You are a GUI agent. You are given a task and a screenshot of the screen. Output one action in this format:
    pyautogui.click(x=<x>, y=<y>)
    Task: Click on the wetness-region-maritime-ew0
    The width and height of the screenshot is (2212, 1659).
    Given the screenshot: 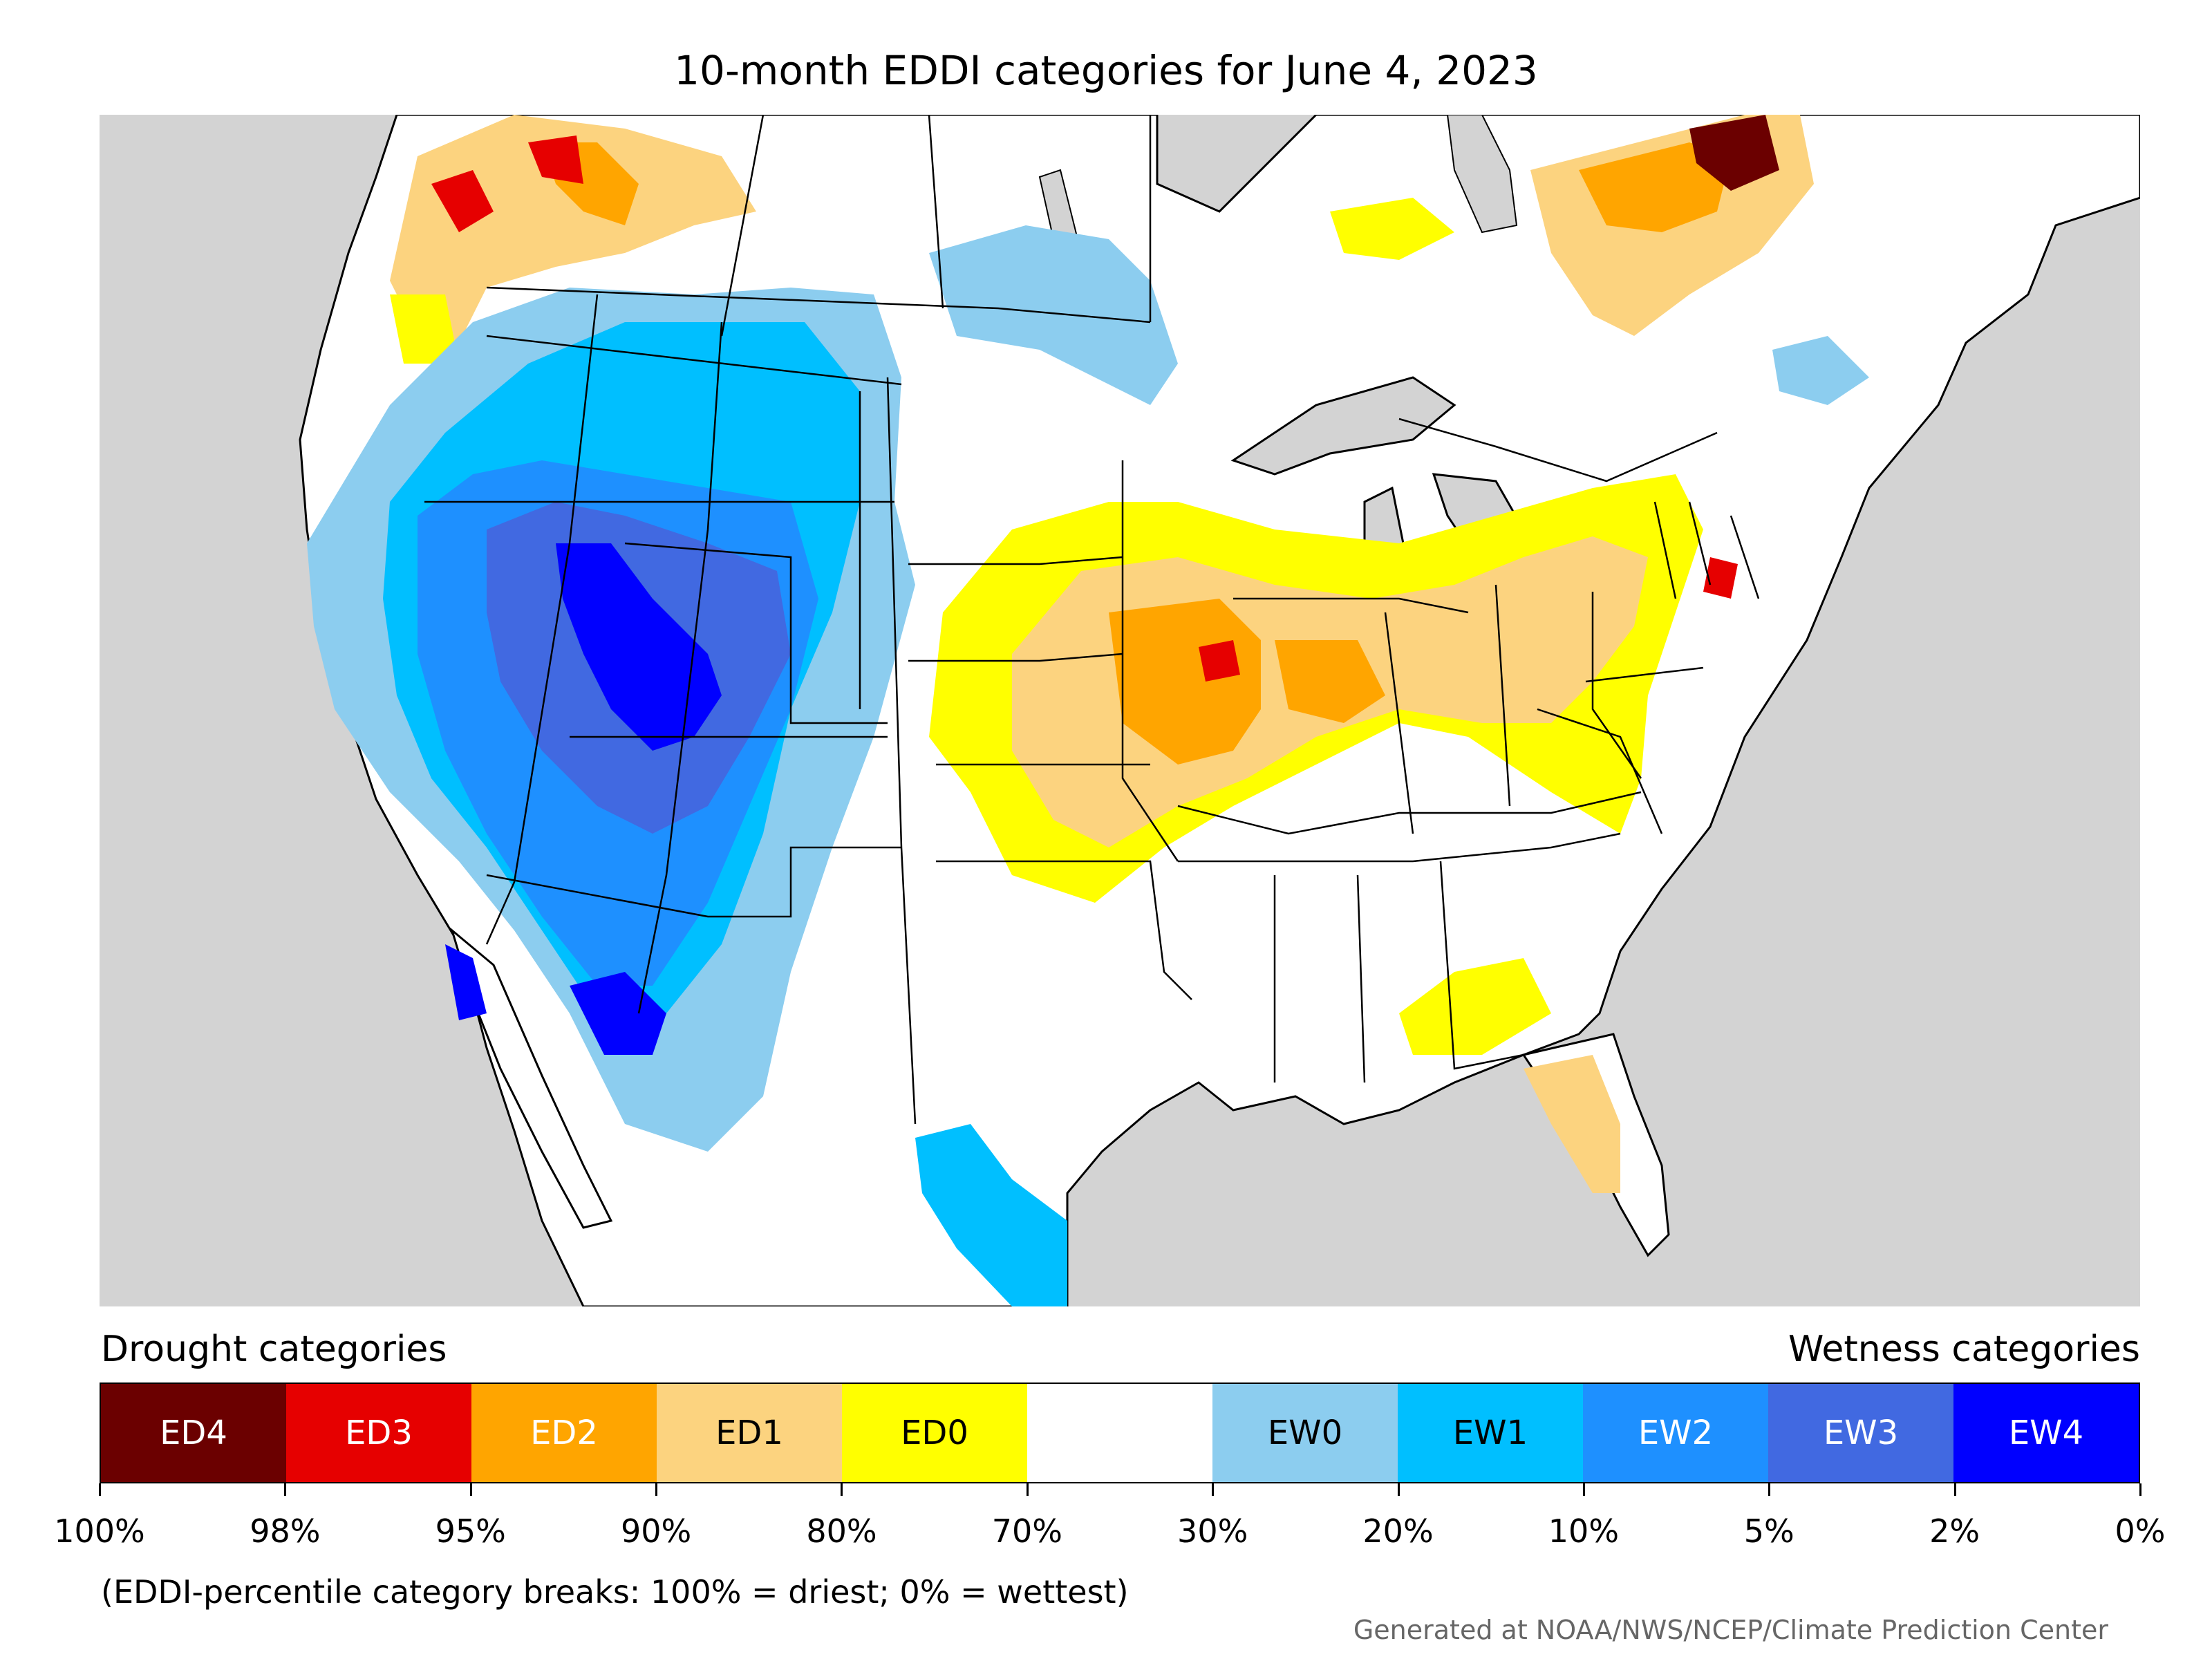 What is the action you would take?
    pyautogui.click(x=1821, y=371)
    